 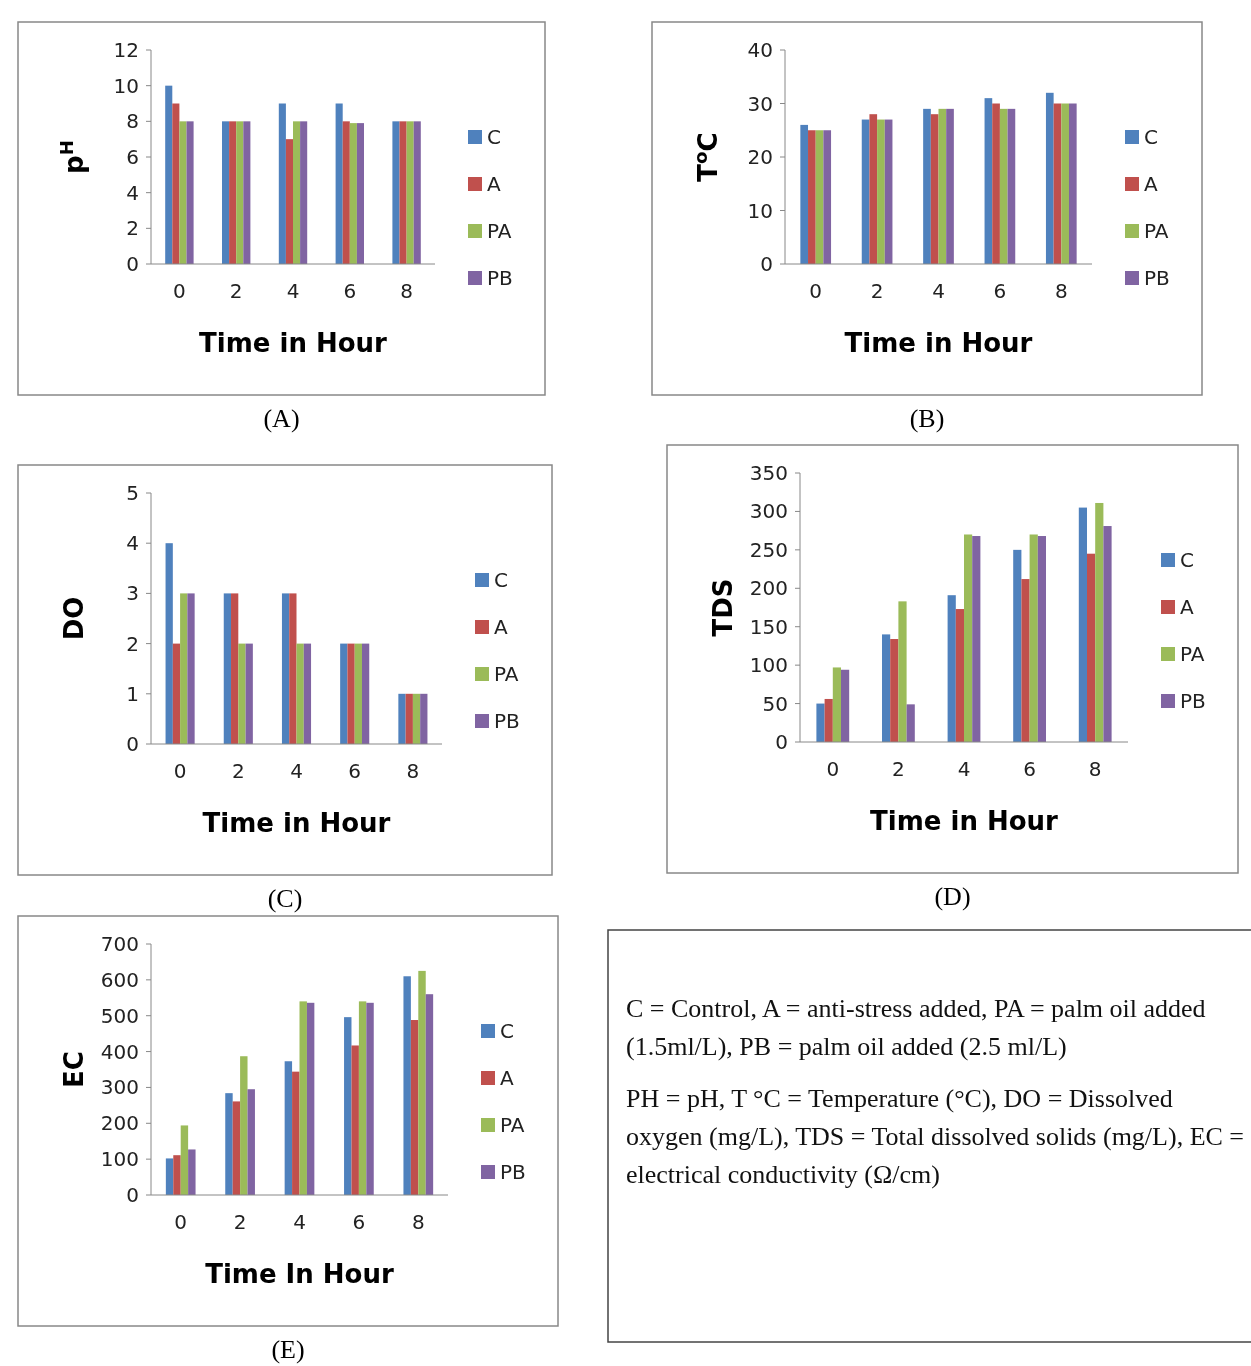 What do you see at coordinates (132, 157) in the screenshot?
I see `y-tick-label: 6` at bounding box center [132, 157].